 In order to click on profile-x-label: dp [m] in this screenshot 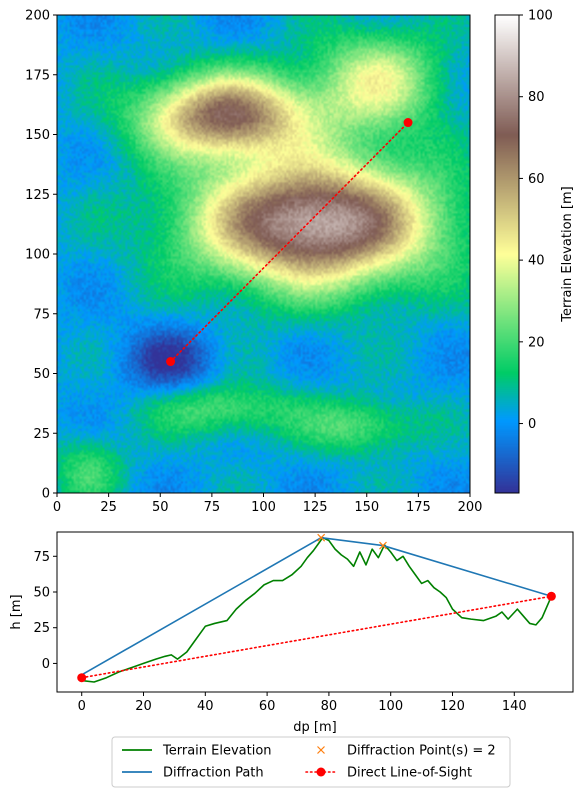, I will do `click(314, 727)`.